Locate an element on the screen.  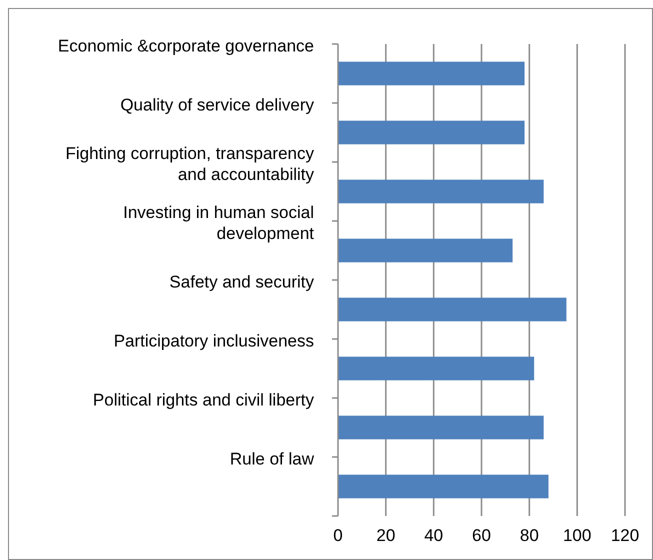
y-tick-label: Investing in human social development is located at coordinates (218, 223).